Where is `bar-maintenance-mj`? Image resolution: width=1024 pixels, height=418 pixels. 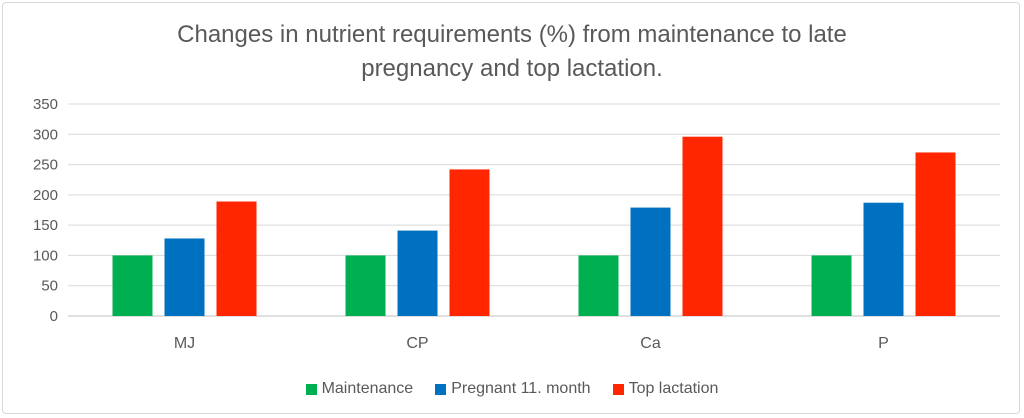
bar-maintenance-mj is located at coordinates (132, 285).